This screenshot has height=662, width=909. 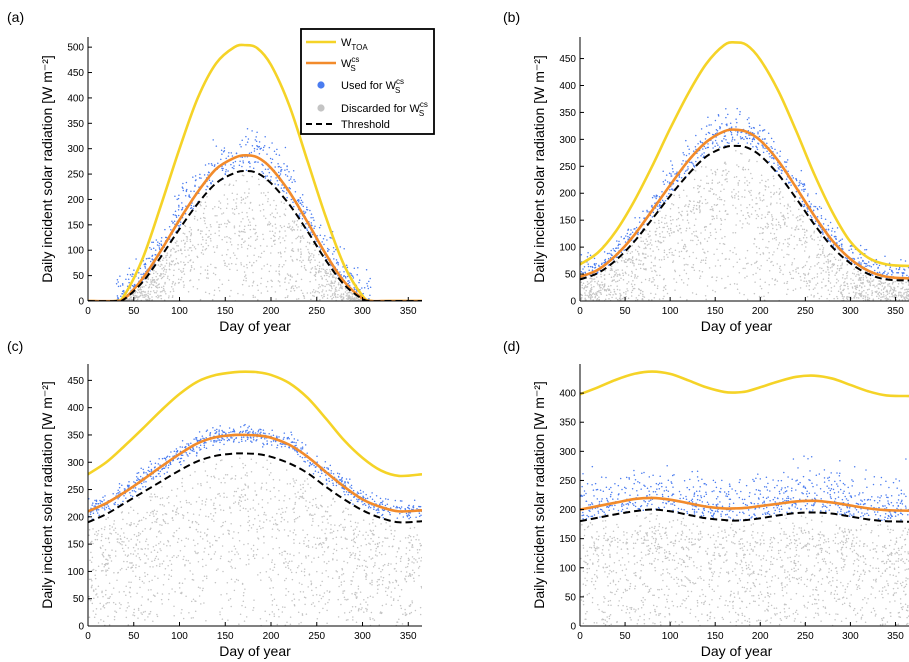 What do you see at coordinates (511, 17) in the screenshot?
I see `panel-label: (b)` at bounding box center [511, 17].